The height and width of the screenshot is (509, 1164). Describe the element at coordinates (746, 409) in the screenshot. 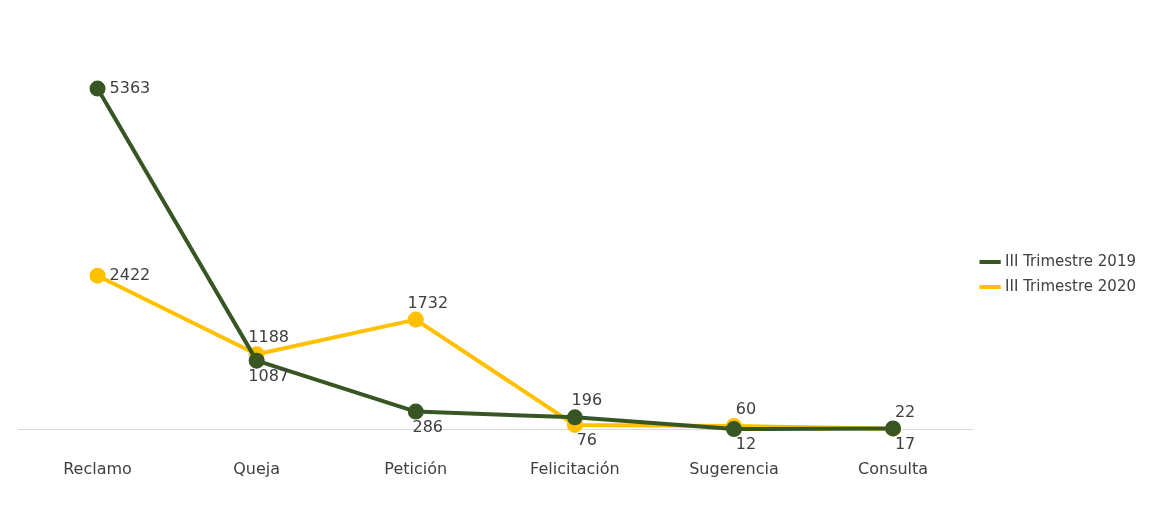

I see `data-label: 60` at that location.